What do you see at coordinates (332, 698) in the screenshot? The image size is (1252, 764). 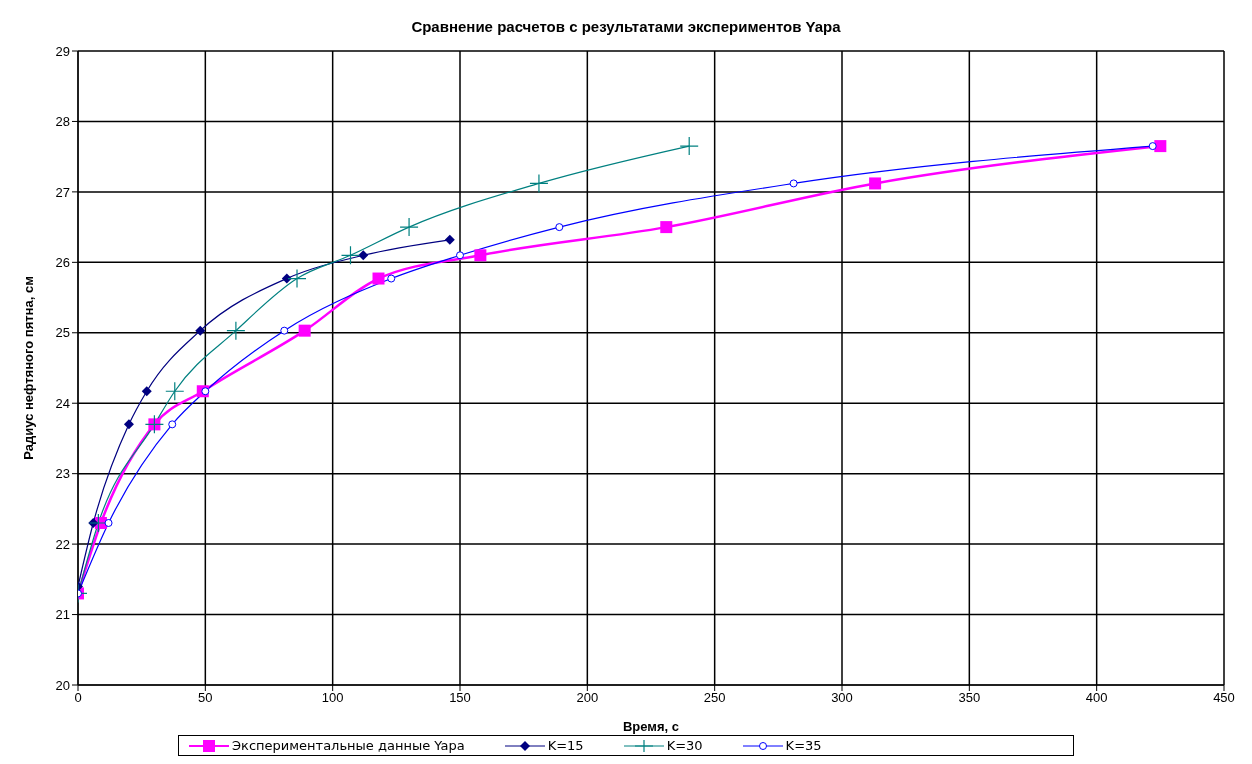 I see `x-tick-label: 100` at bounding box center [332, 698].